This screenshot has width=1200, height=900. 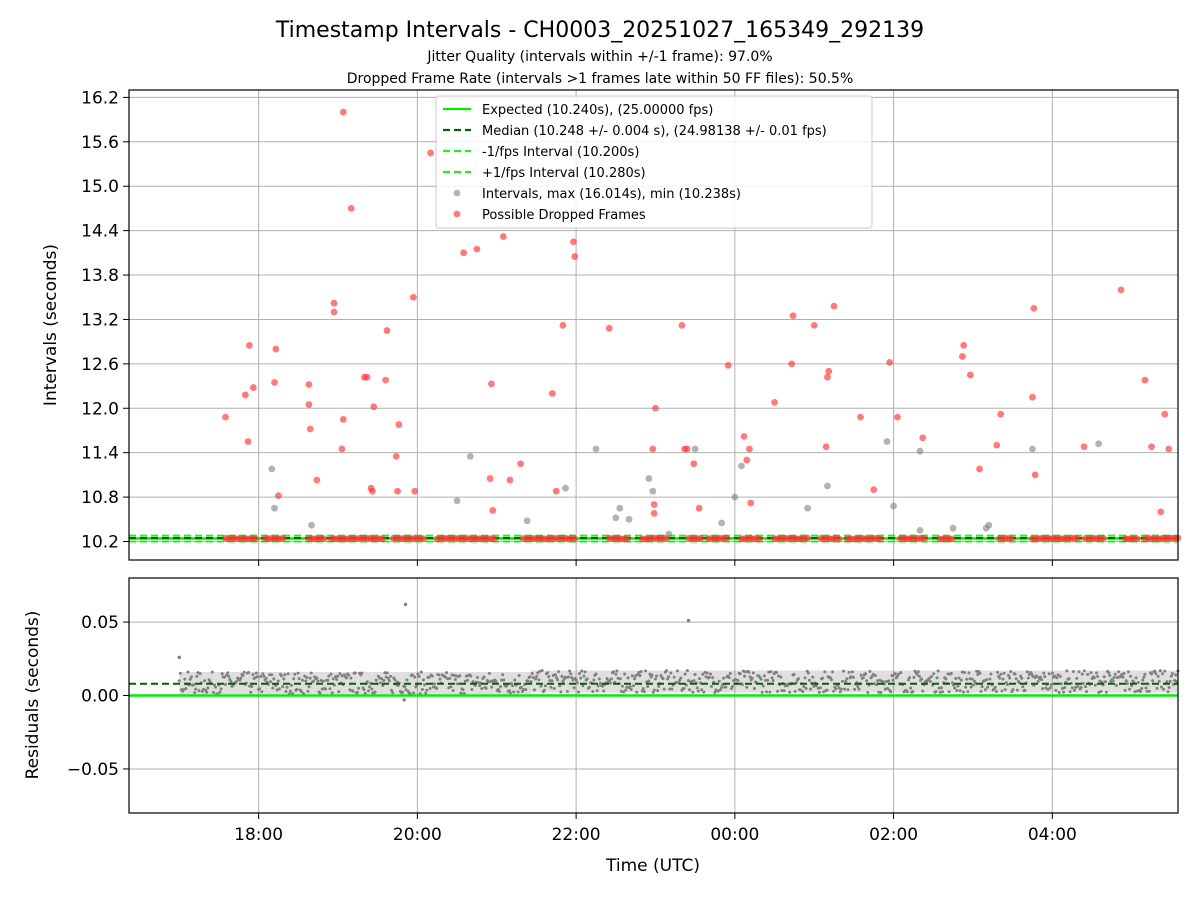 What do you see at coordinates (417, 835) in the screenshot?
I see `time-tick-label: 20:00` at bounding box center [417, 835].